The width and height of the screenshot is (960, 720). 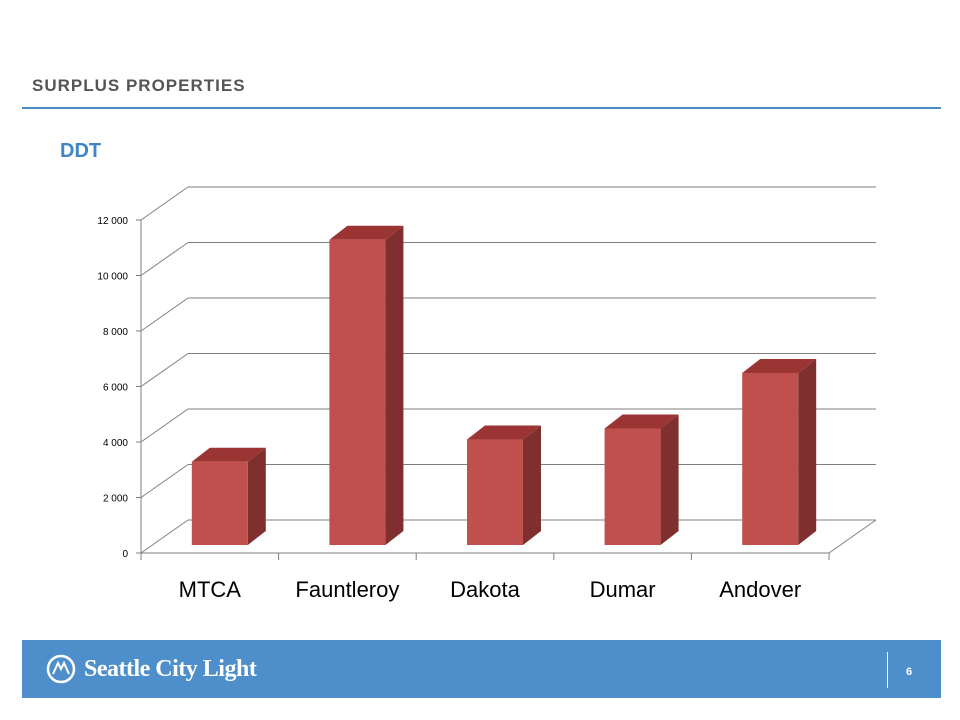 What do you see at coordinates (760, 589) in the screenshot?
I see `x-tick-label: Andover` at bounding box center [760, 589].